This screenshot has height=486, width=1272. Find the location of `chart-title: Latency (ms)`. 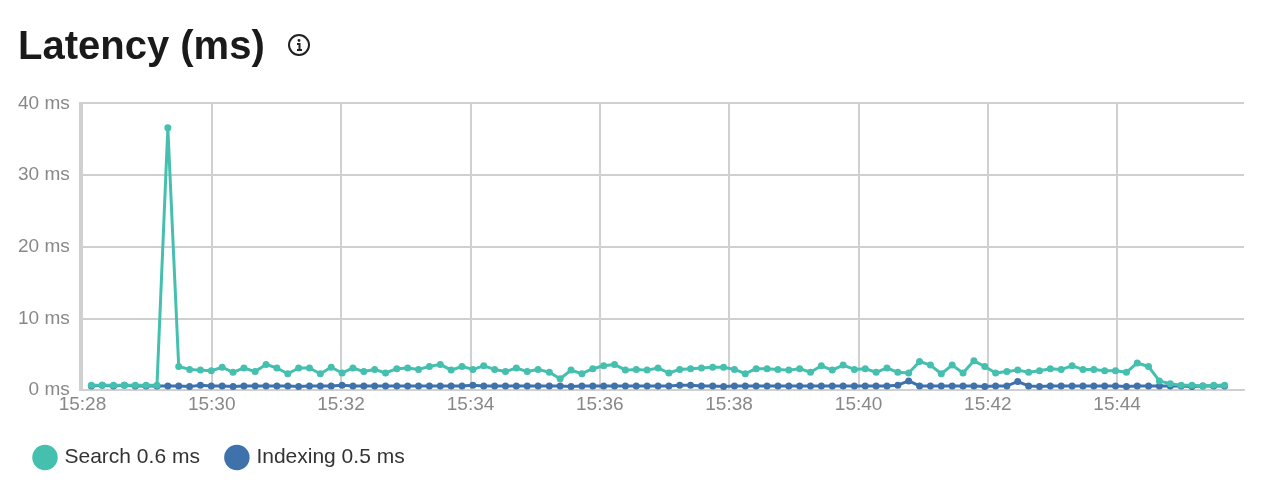

chart-title: Latency (ms) is located at coordinates (141, 45).